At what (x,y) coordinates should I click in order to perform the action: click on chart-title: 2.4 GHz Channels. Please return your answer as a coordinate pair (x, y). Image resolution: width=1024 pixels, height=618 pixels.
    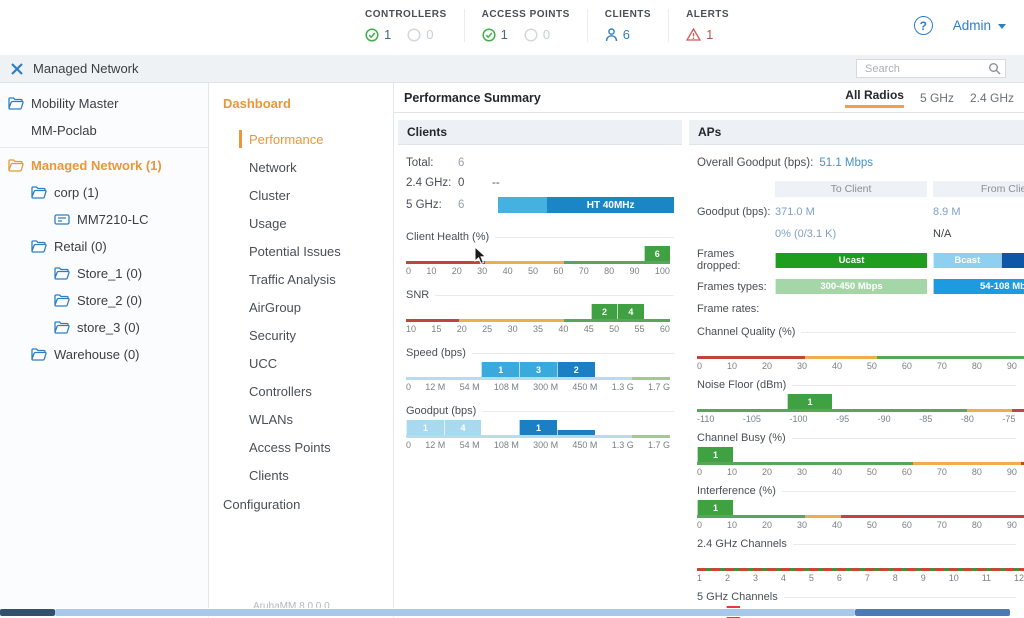
    Looking at the image, I should click on (856, 544).